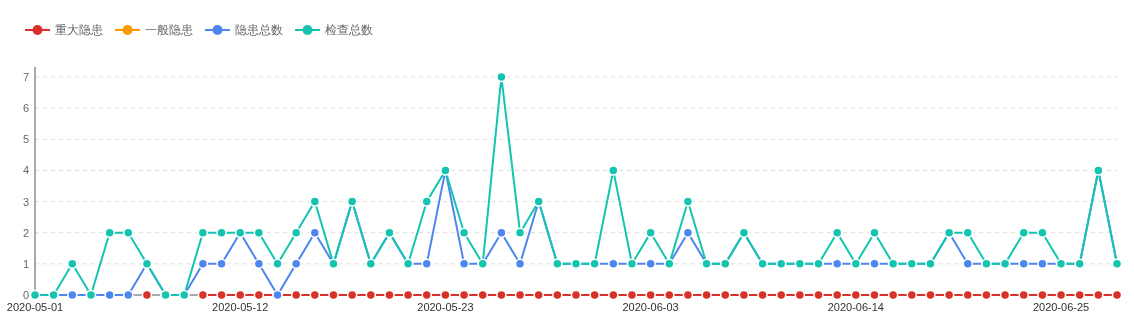 This screenshot has height=321, width=1134. What do you see at coordinates (855, 307) in the screenshot?
I see `x-tick-label: 2020-06-14` at bounding box center [855, 307].